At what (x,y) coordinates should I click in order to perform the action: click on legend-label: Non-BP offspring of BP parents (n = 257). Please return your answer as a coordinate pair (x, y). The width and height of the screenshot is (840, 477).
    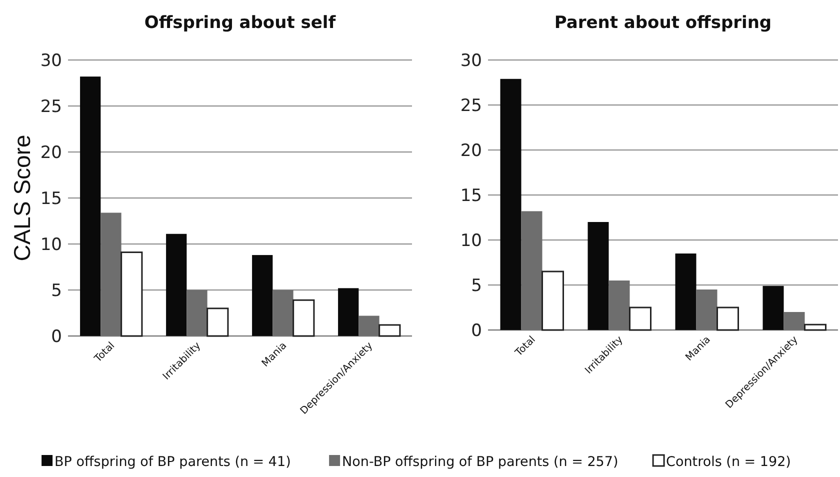
    Looking at the image, I should click on (480, 462).